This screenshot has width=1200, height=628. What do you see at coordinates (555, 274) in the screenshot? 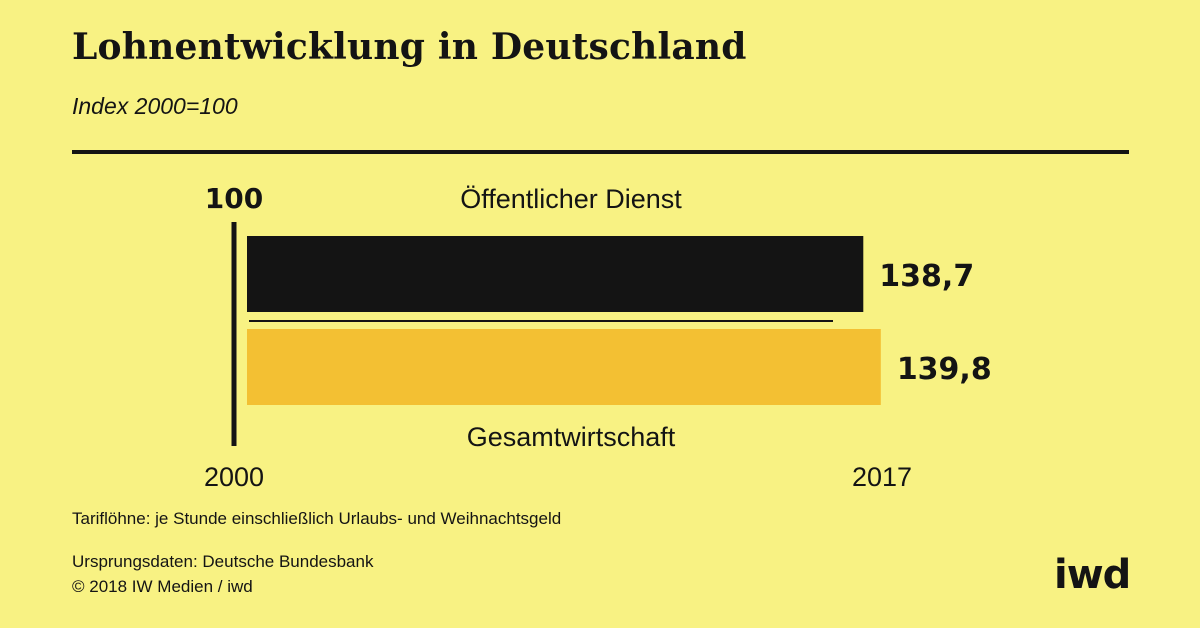
I see `bar-oeffentlicher-dienst` at bounding box center [555, 274].